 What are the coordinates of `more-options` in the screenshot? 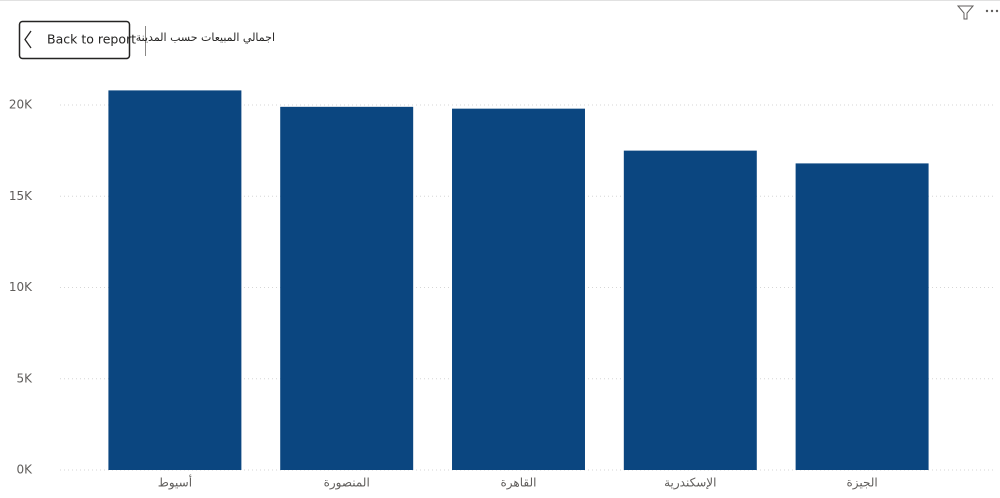 It's located at (992, 11).